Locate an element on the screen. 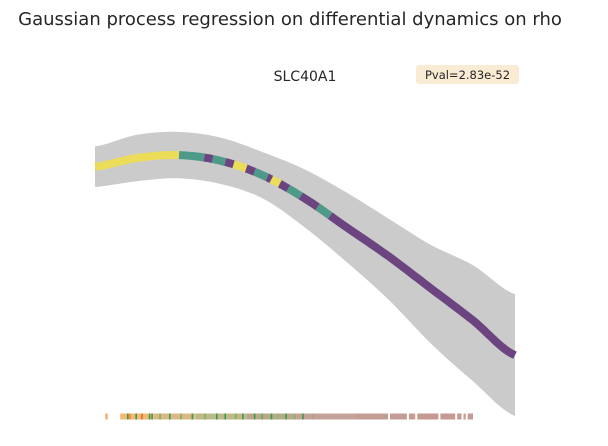 This screenshot has width=608, height=446. pval-box is located at coordinates (467, 74).